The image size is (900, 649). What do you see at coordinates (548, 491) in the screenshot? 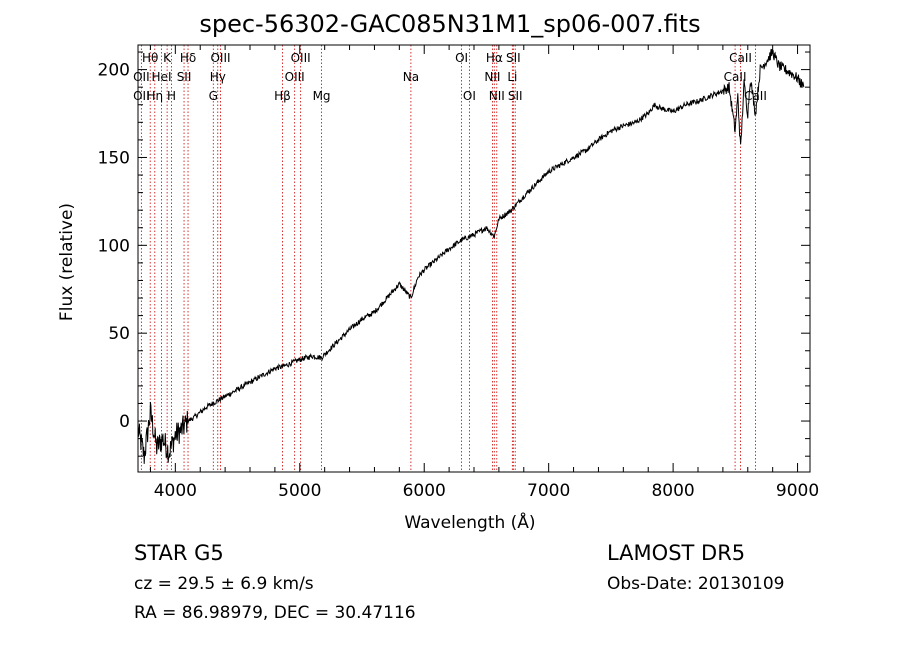
I see `x-tick-label: 7000` at bounding box center [548, 491].